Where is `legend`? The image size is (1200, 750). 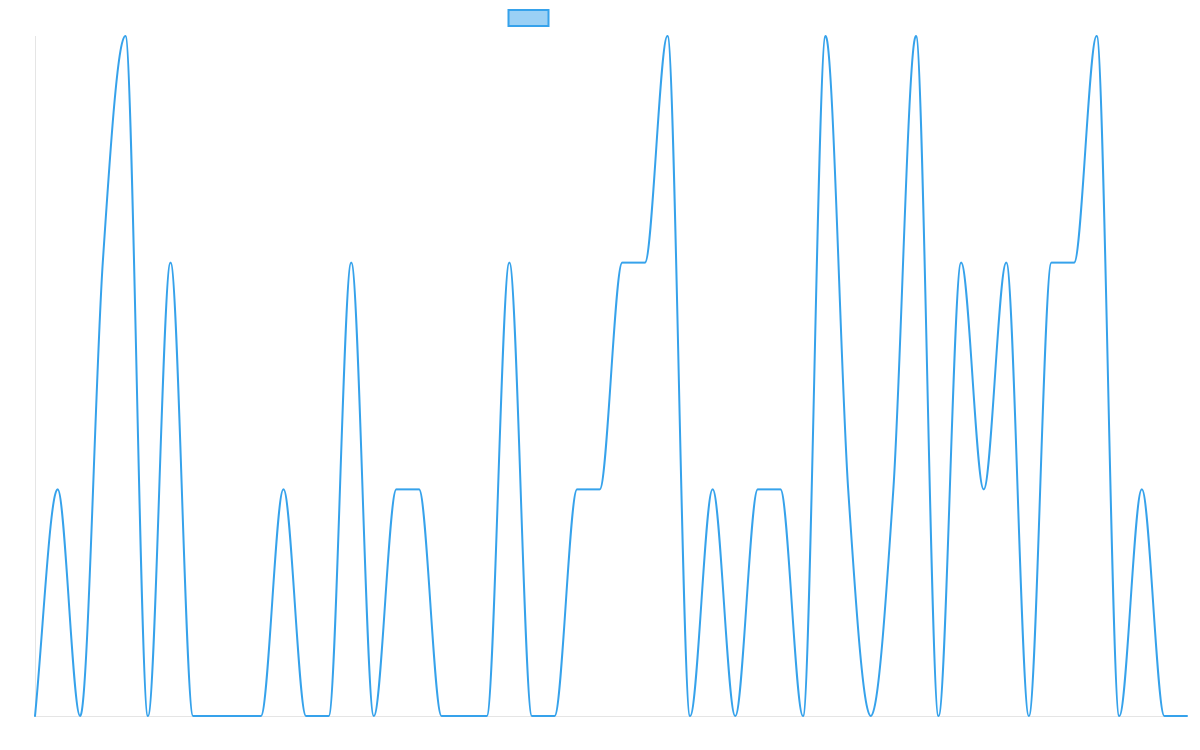
legend is located at coordinates (528, 18).